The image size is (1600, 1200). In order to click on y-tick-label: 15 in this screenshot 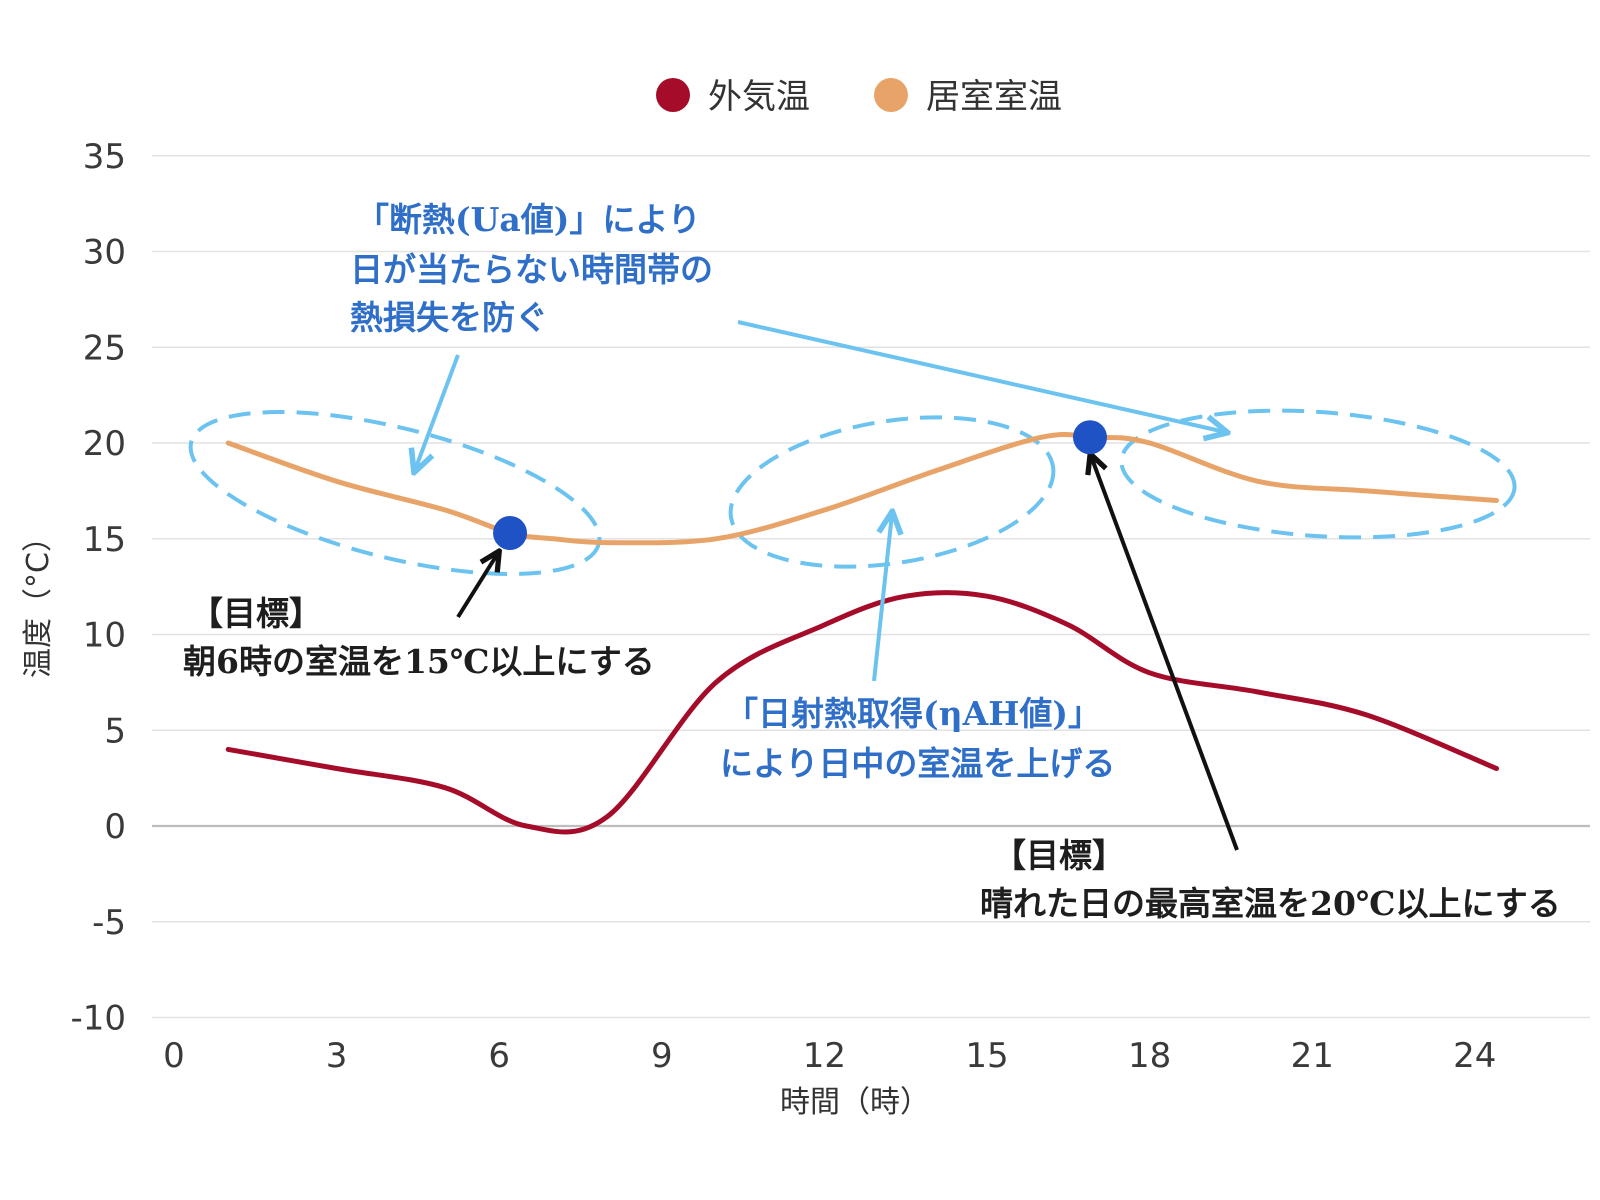, I will do `click(104, 540)`.